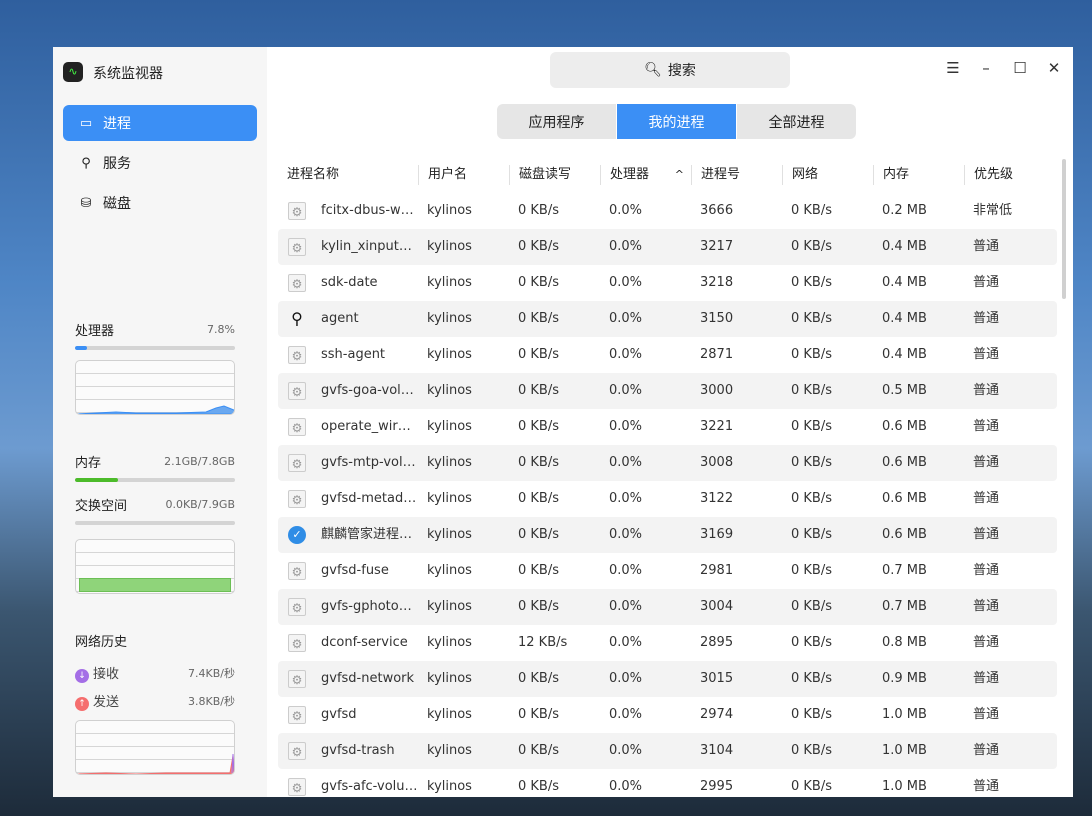 The width and height of the screenshot is (1092, 816). I want to click on search-input: 🔍︎ 搜索, so click(670, 70).